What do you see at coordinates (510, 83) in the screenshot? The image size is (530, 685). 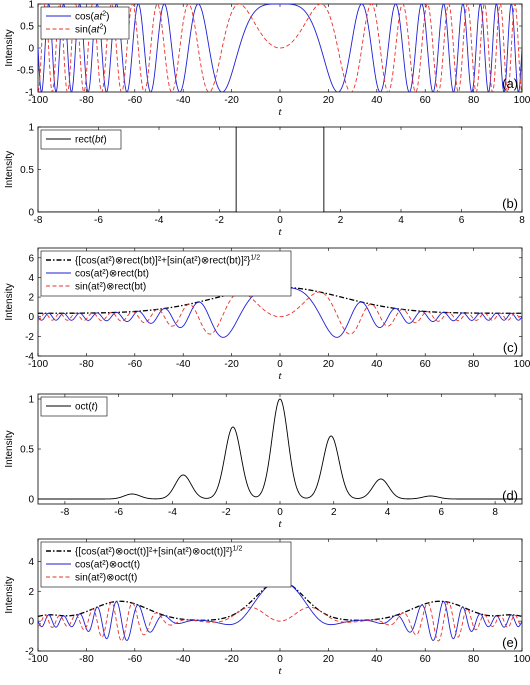 I see `panel-label: (a)` at bounding box center [510, 83].